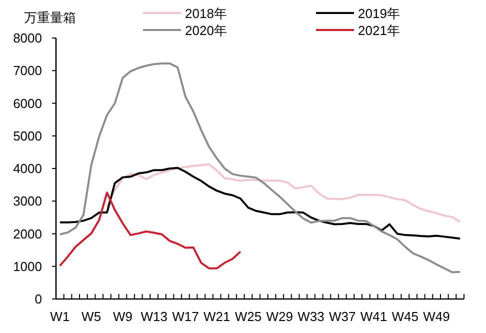 The image size is (486, 333). I want to click on y-axis-title: 万重量箱, so click(50, 17).